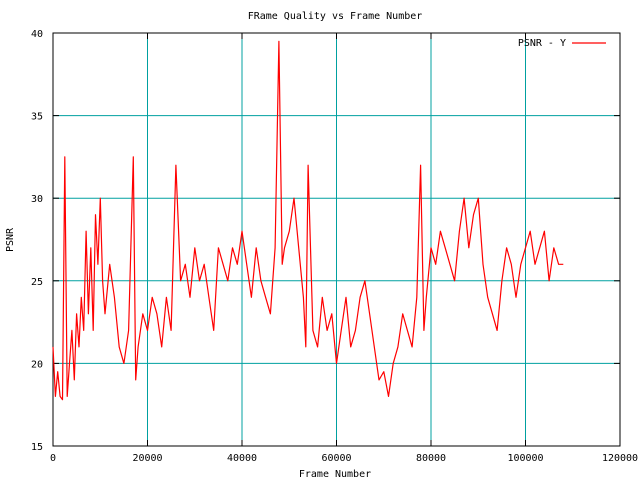  What do you see at coordinates (542, 43) in the screenshot?
I see `legend-label: PSNR - Y` at bounding box center [542, 43].